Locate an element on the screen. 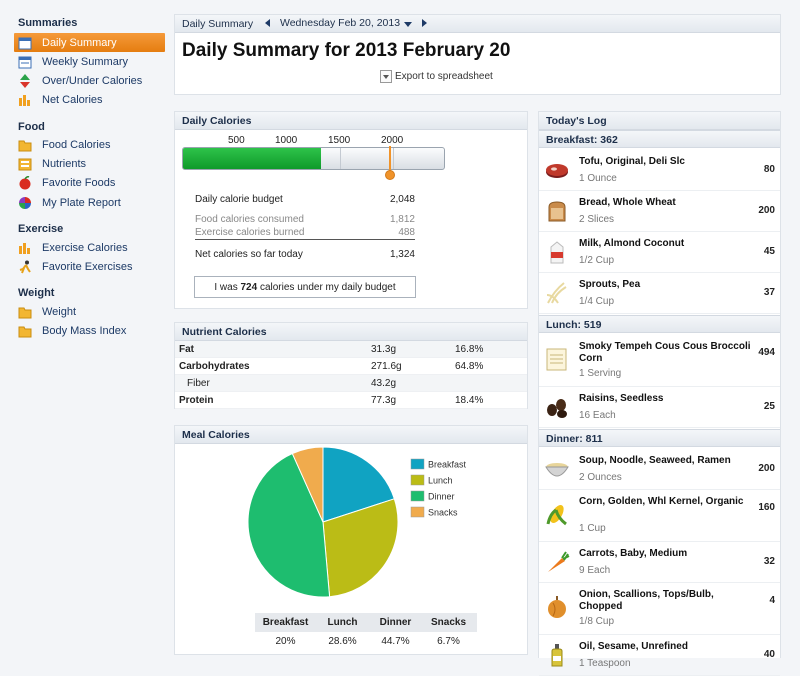 This screenshot has width=800, height=676. date-selector: Wednesday Feb 20, 2013 is located at coordinates (340, 23).